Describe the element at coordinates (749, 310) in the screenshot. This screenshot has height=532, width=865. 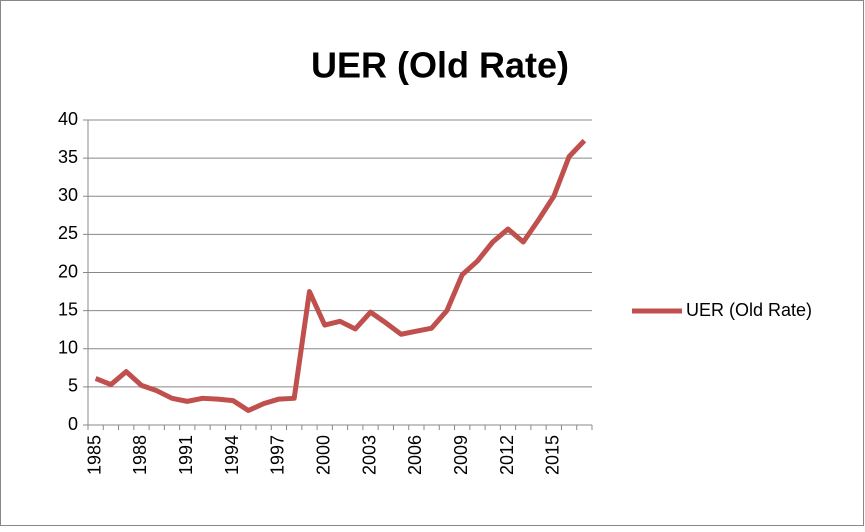
I see `legend-label: UER (Old Rate)` at that location.